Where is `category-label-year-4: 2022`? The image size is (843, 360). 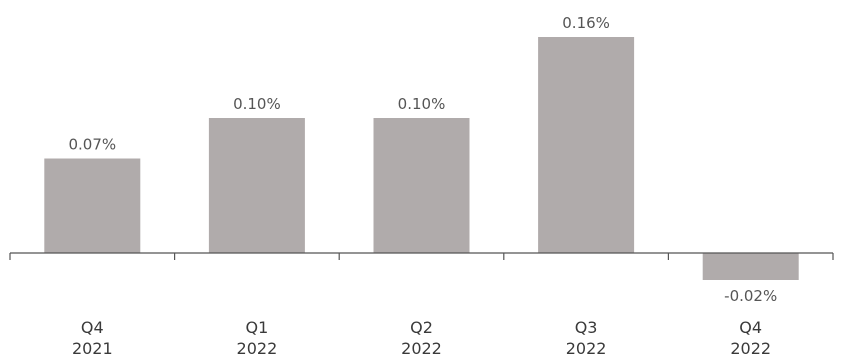 category-label-year-4: 2022 is located at coordinates (750, 348).